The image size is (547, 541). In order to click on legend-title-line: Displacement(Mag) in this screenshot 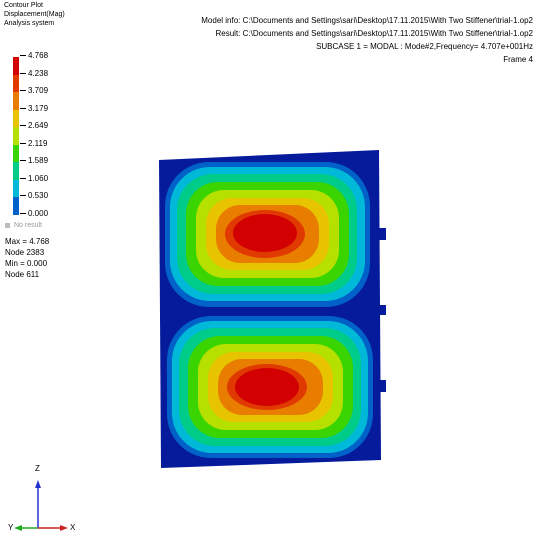, I will do `click(34, 14)`.